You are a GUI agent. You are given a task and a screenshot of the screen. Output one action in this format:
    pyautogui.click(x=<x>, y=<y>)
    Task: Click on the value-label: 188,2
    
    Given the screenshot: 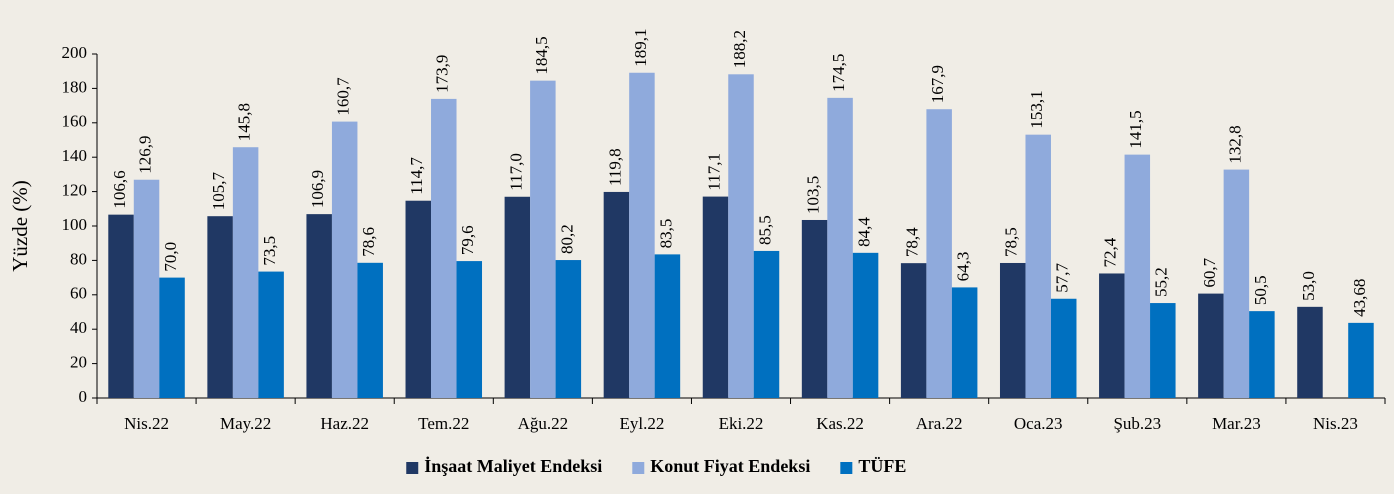 What is the action you would take?
    pyautogui.click(x=739, y=49)
    